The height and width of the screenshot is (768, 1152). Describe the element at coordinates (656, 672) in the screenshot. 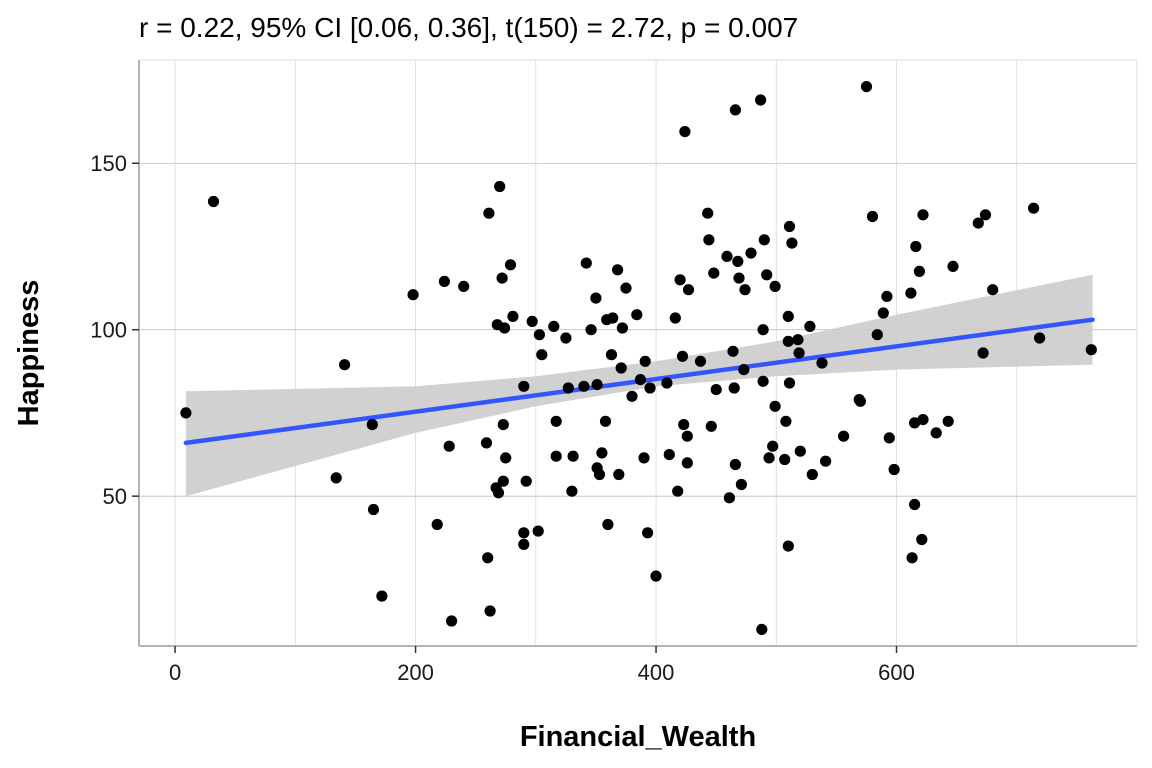

I see `x-tick-label: 400` at that location.